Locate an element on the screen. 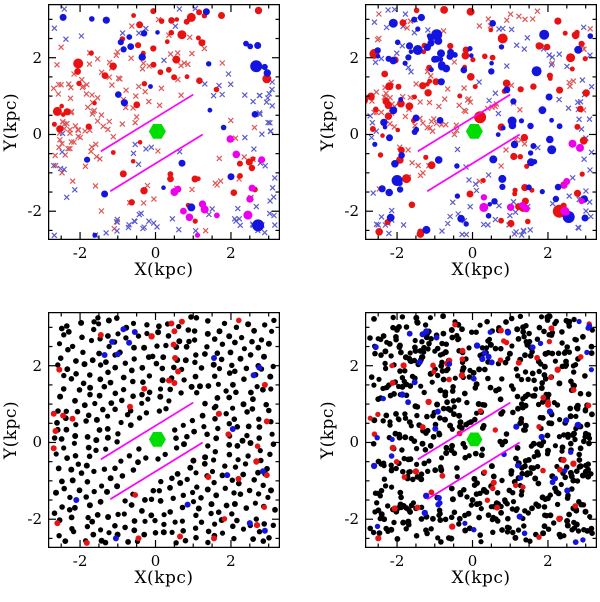  y-axis-label-top-left: Y(kpc) is located at coordinates (11, 122).